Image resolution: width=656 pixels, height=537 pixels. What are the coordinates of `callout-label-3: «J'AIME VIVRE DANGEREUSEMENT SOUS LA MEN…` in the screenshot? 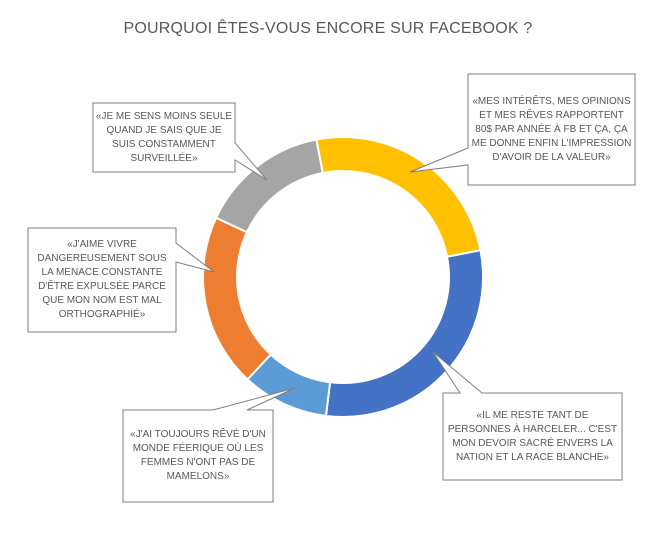 It's located at (102, 279).